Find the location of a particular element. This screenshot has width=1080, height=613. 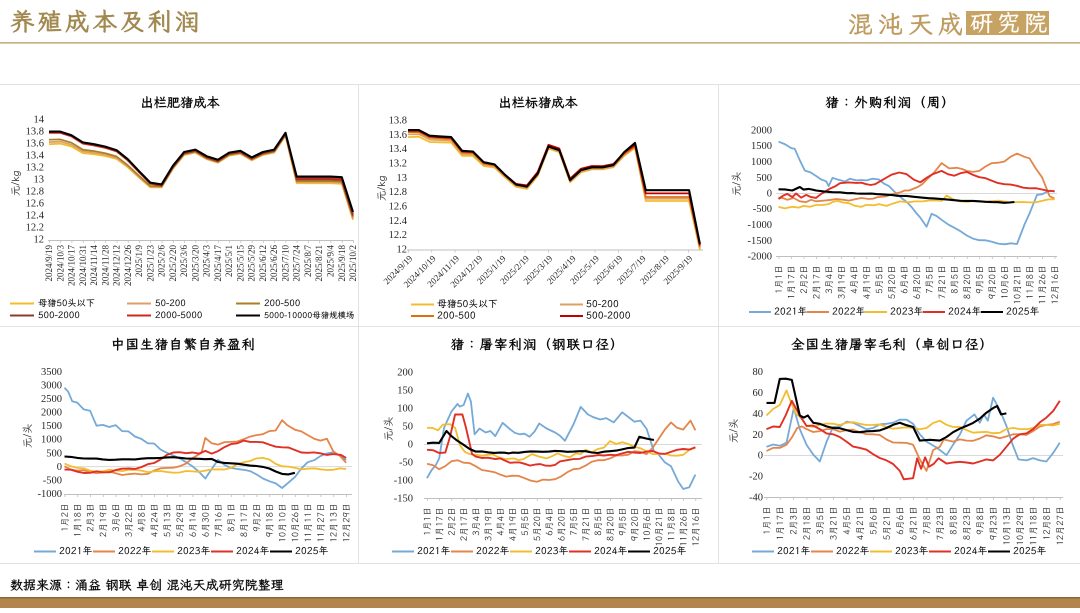

svg-text: -100 is located at coordinates (403, 481).